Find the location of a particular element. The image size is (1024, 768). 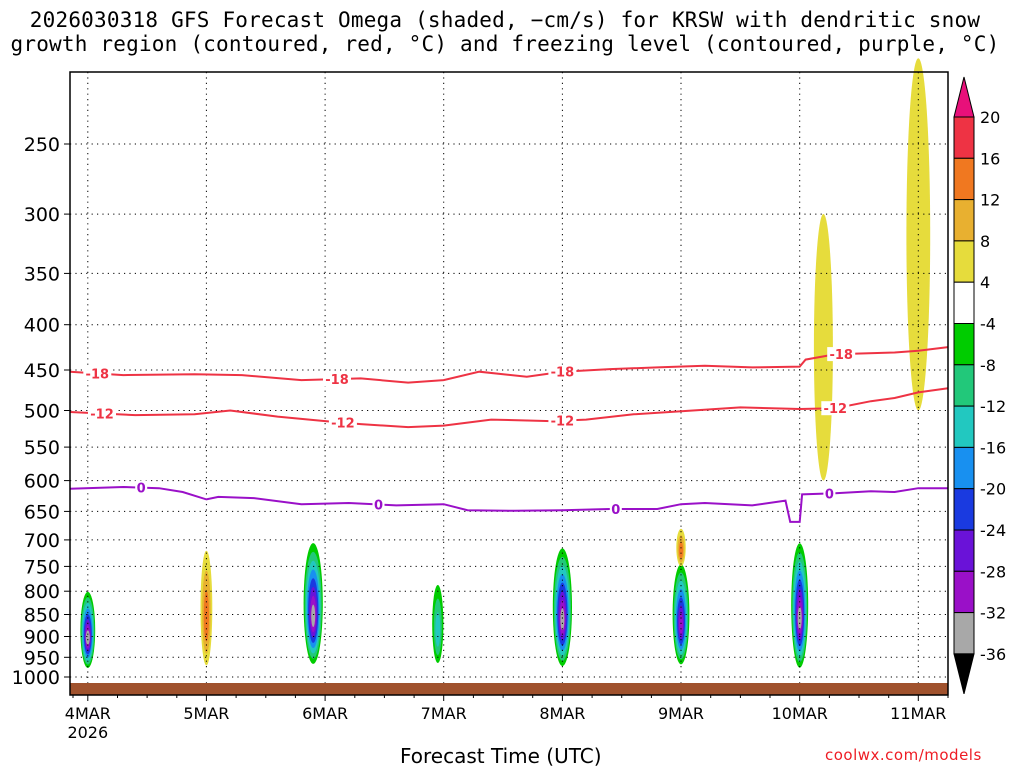

omega-region-4-level--4 is located at coordinates (319, 258).